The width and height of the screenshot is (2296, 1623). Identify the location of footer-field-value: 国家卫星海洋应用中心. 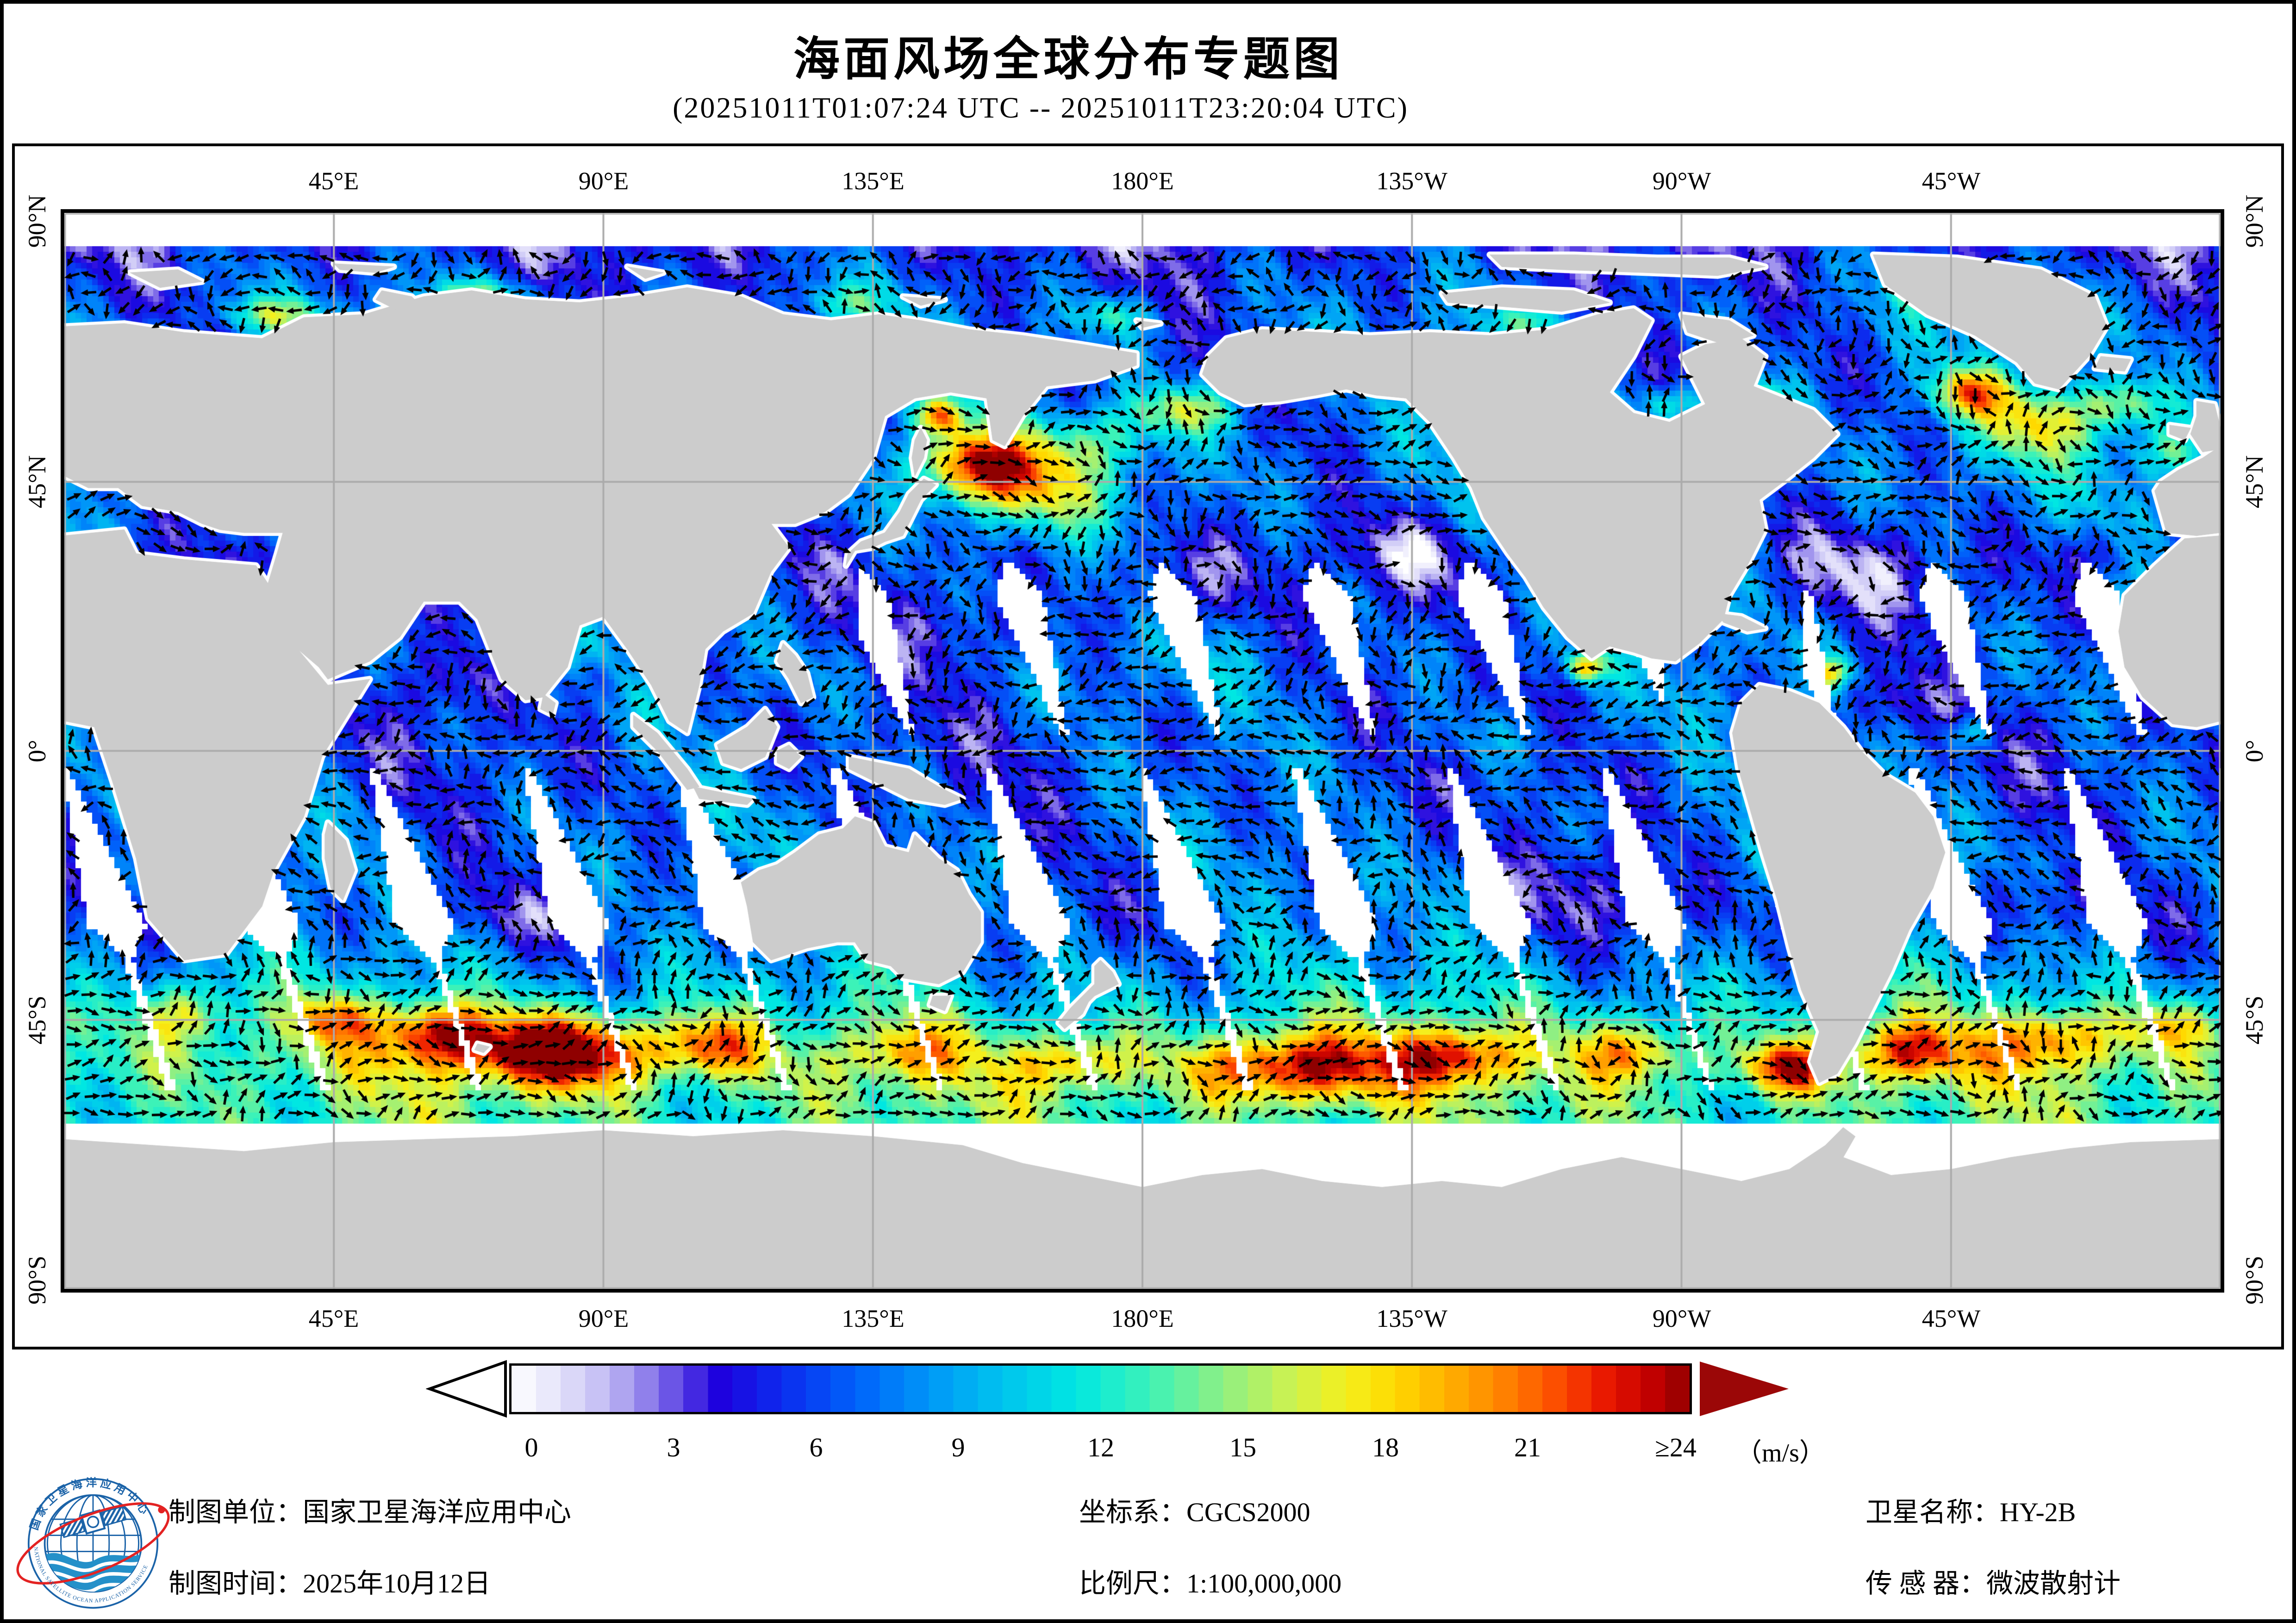
(437, 1512).